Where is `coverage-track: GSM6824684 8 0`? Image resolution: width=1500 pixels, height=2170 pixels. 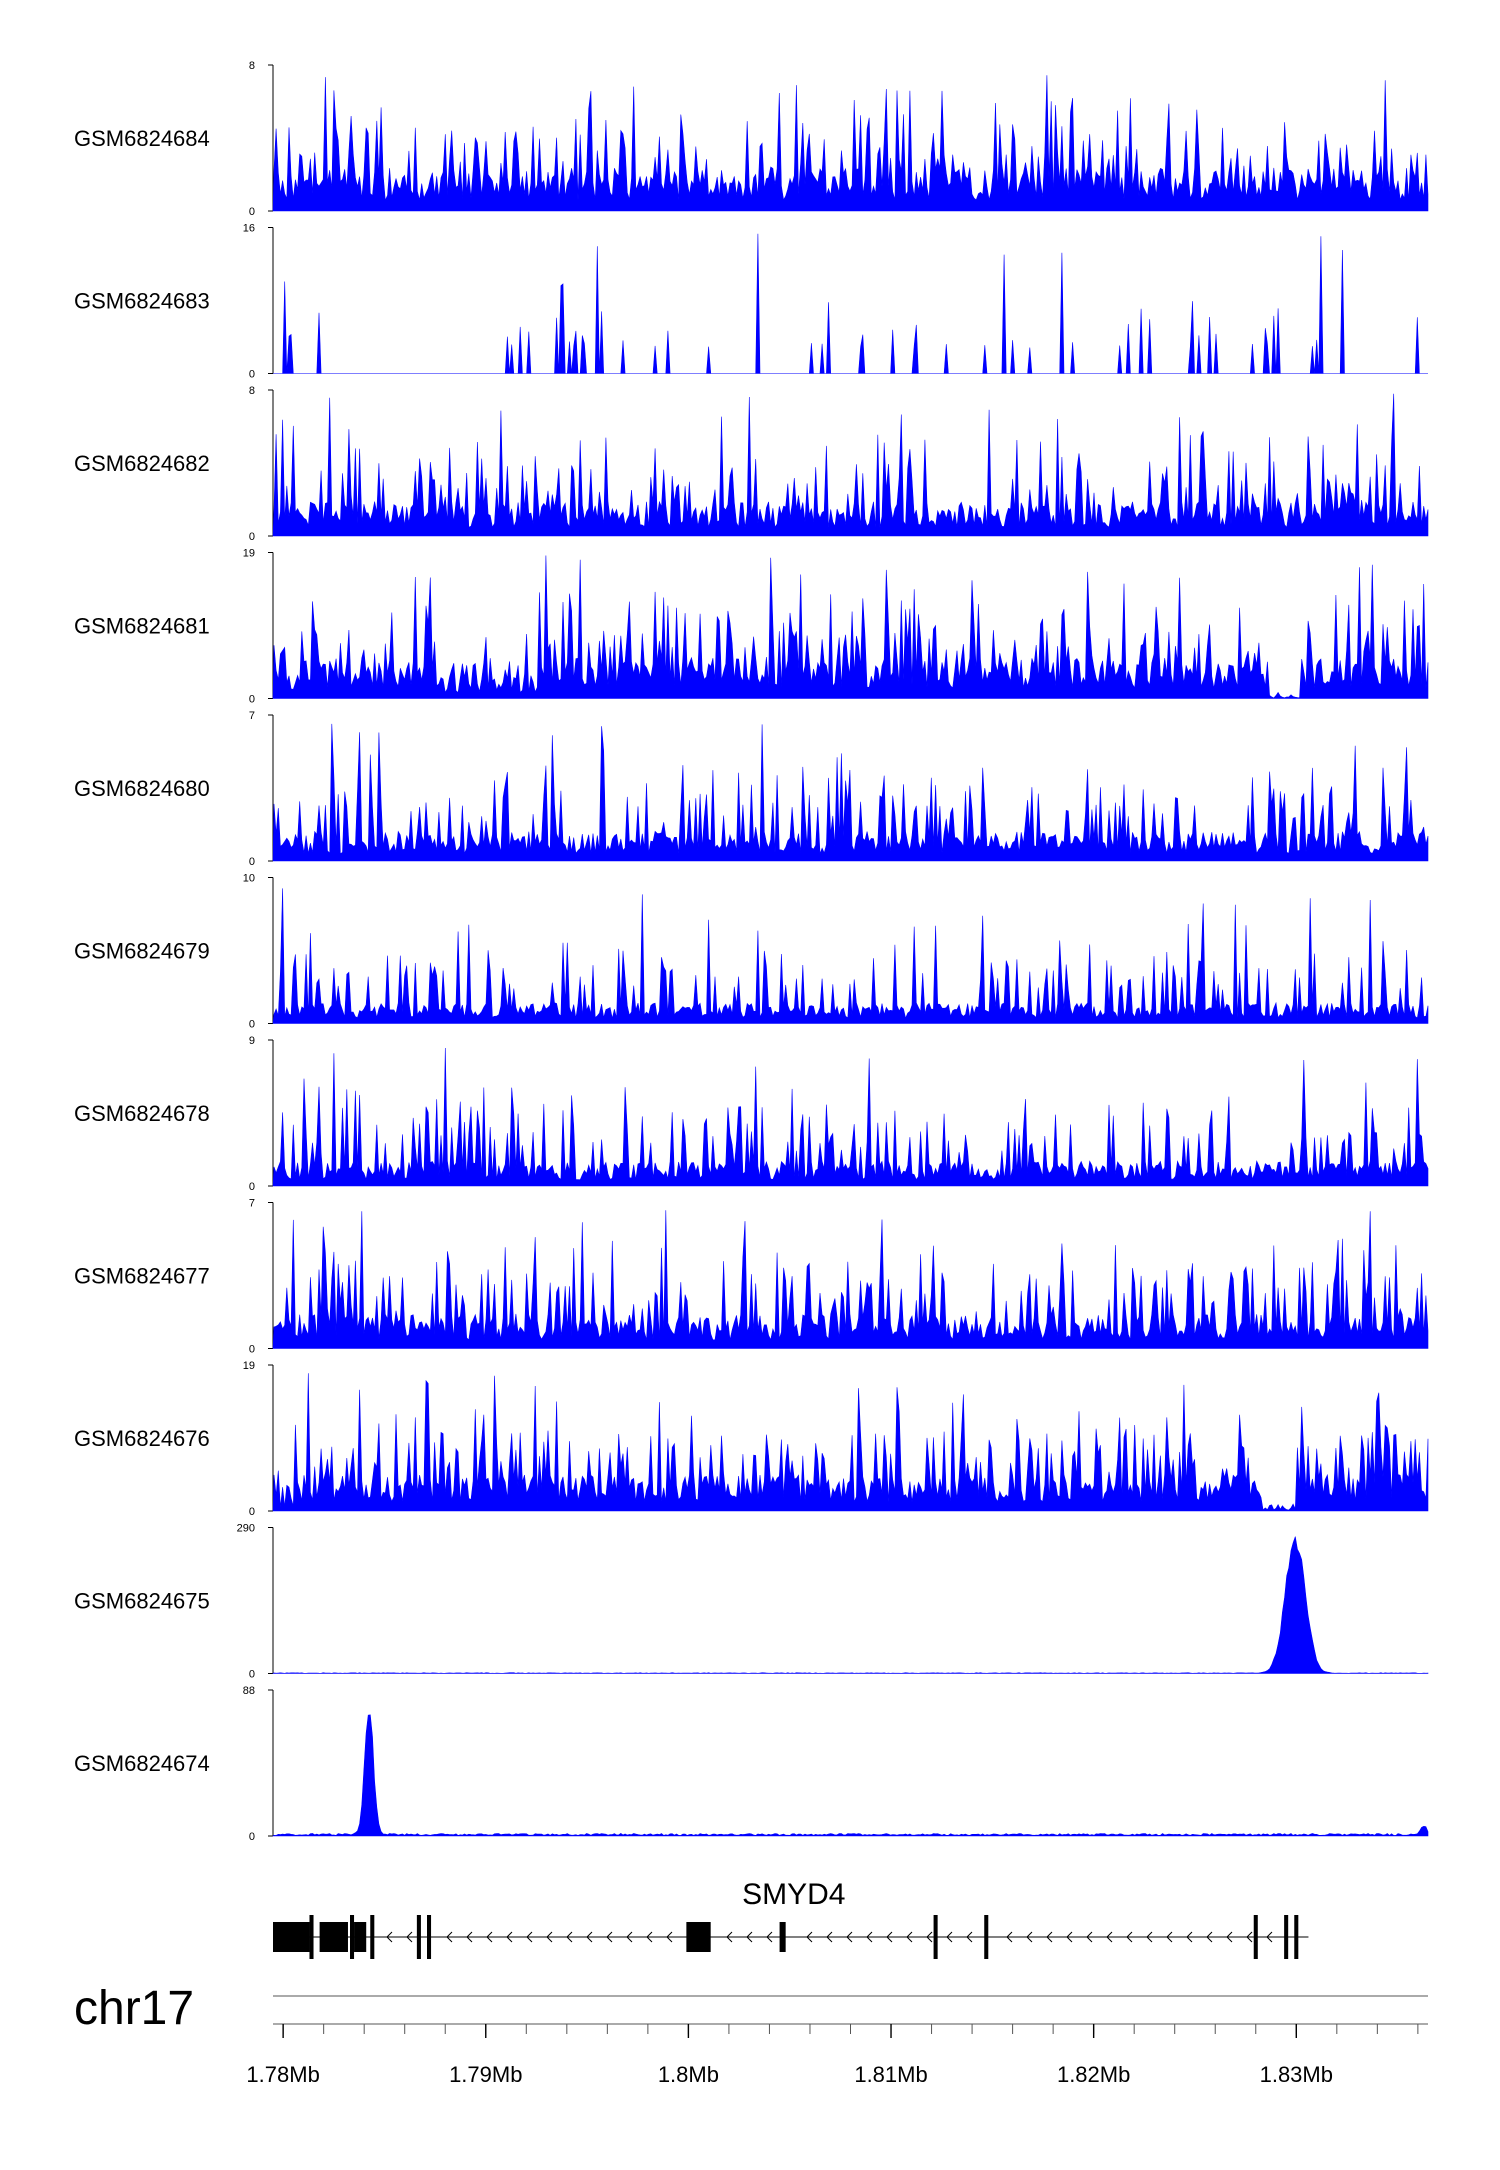
coverage-track: GSM6824684 8 0 is located at coordinates (751, 139).